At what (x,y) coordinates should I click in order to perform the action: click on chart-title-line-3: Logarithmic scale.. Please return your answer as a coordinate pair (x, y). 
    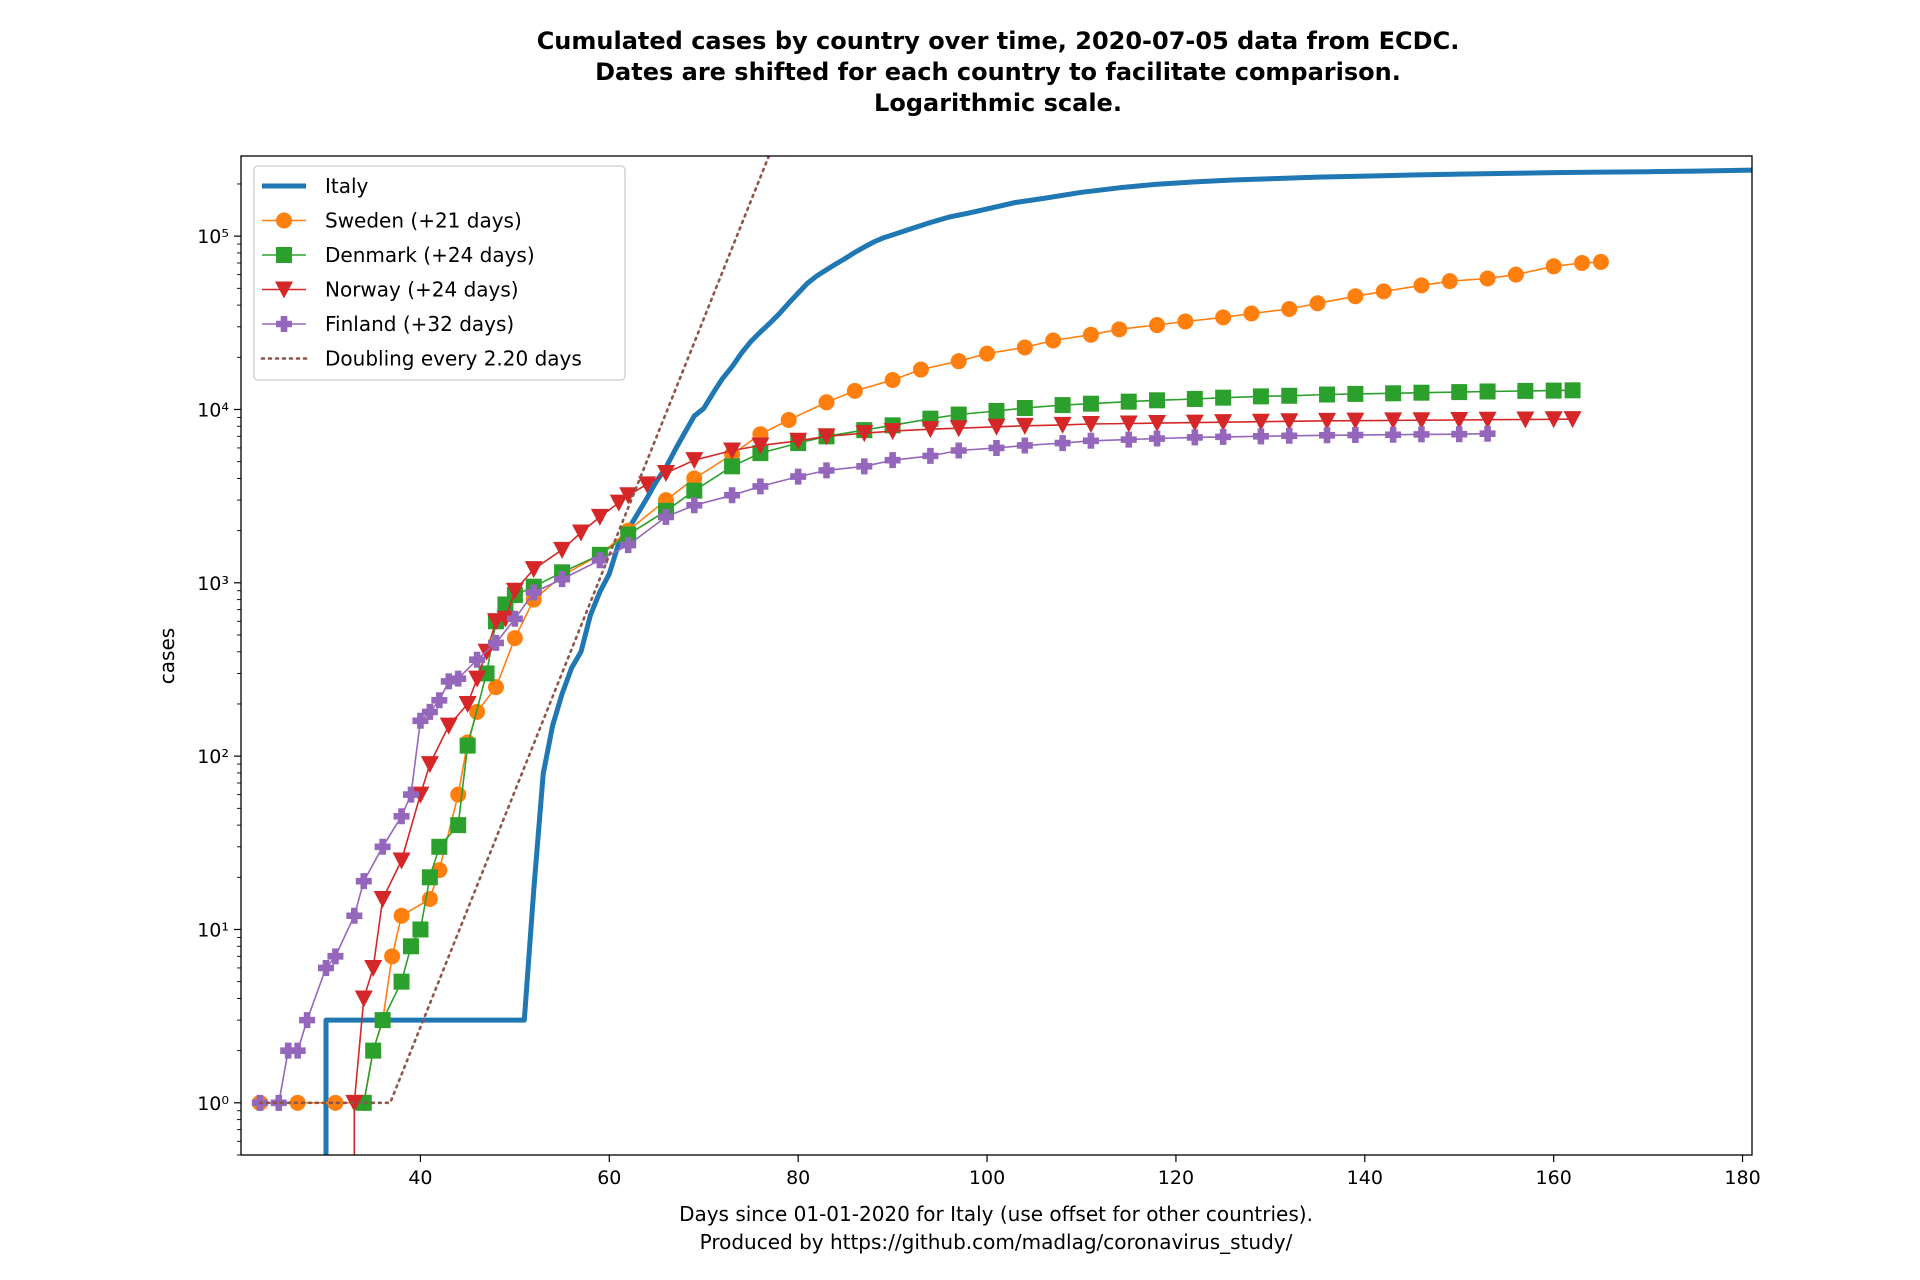
    Looking at the image, I should click on (998, 103).